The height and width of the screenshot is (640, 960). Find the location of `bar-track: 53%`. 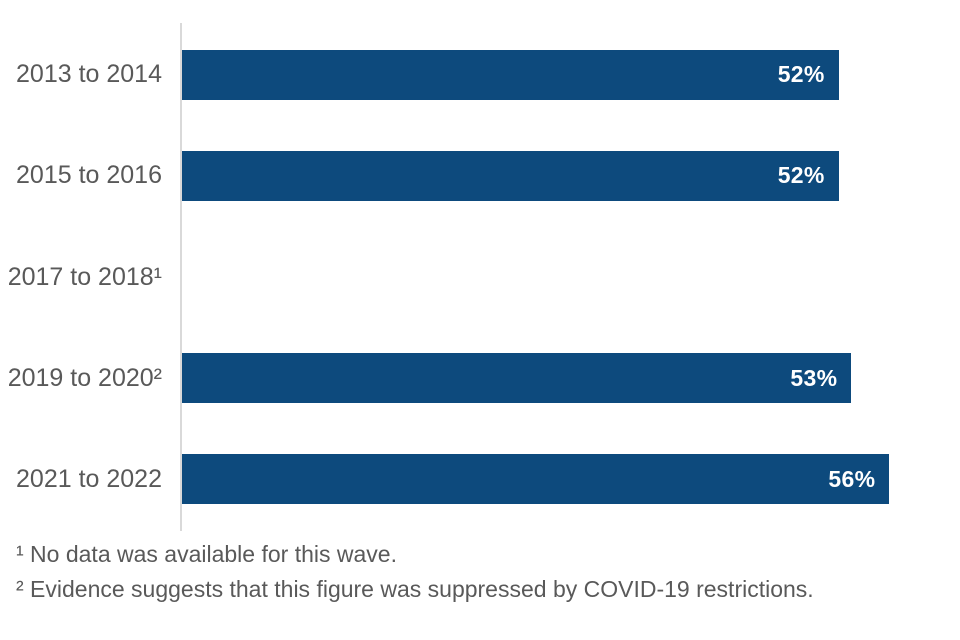

bar-track: 53% is located at coordinates (560, 378).